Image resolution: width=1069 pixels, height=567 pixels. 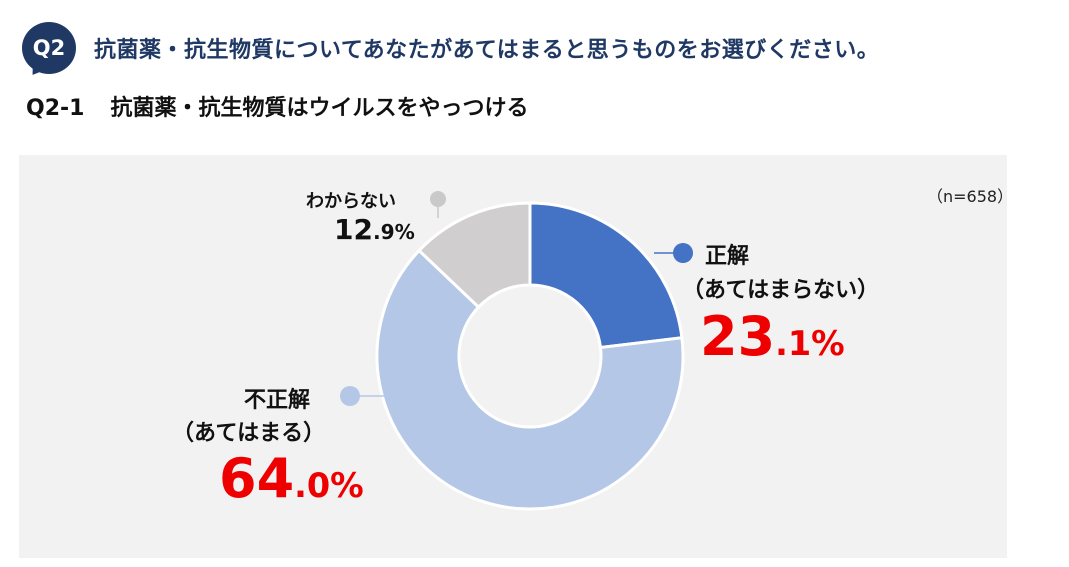 What do you see at coordinates (49, 48) in the screenshot?
I see `question-badge: Q2` at bounding box center [49, 48].